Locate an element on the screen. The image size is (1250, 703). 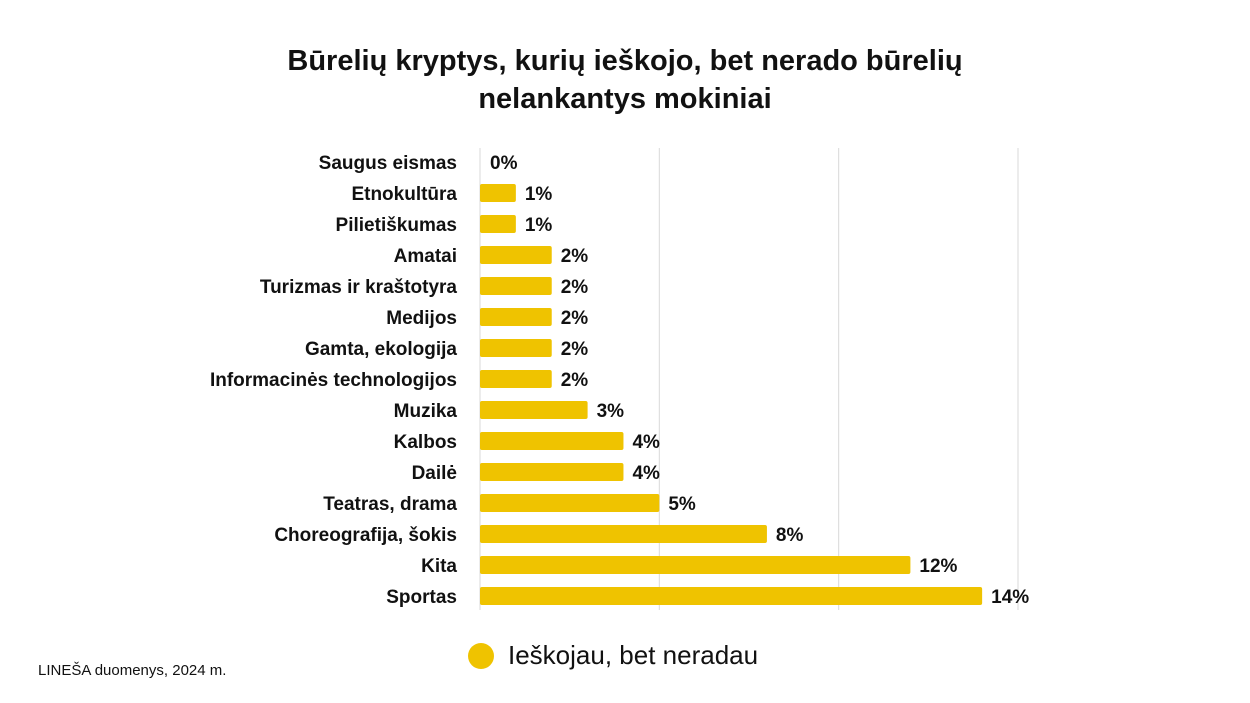
legend-swatch-icon is located at coordinates (481, 655).